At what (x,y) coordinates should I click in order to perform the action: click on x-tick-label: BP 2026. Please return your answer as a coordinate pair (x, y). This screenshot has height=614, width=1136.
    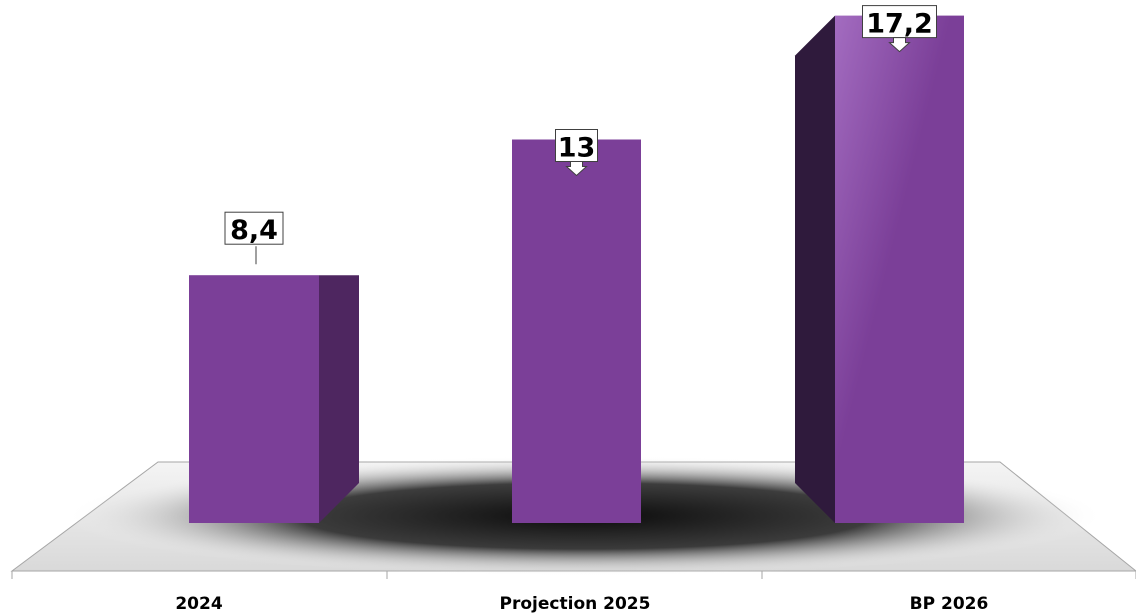
    Looking at the image, I should click on (949, 604).